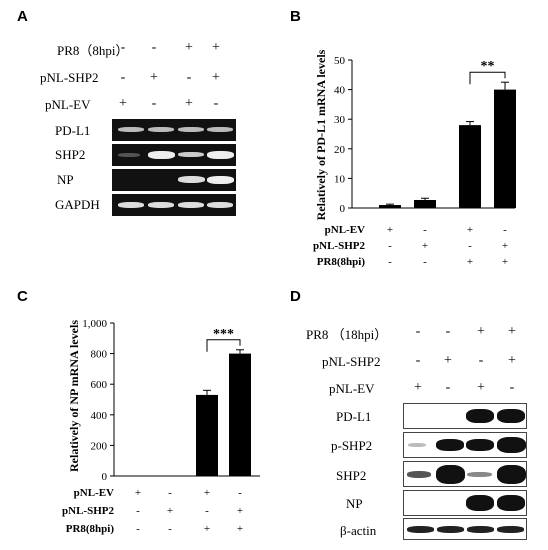 This screenshot has width=548, height=550. Describe the element at coordinates (295, 16) in the screenshot. I see `panel-letter-b: B` at that location.